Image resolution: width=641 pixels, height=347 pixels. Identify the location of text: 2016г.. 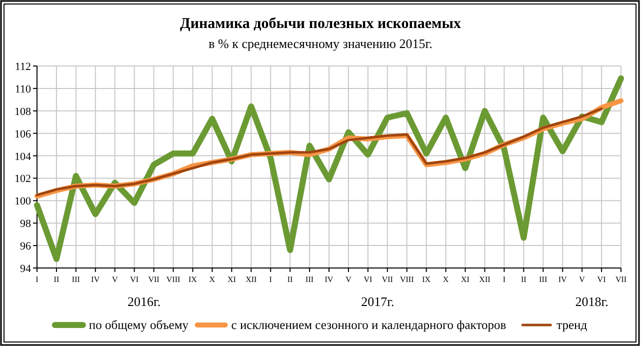
(144, 301).